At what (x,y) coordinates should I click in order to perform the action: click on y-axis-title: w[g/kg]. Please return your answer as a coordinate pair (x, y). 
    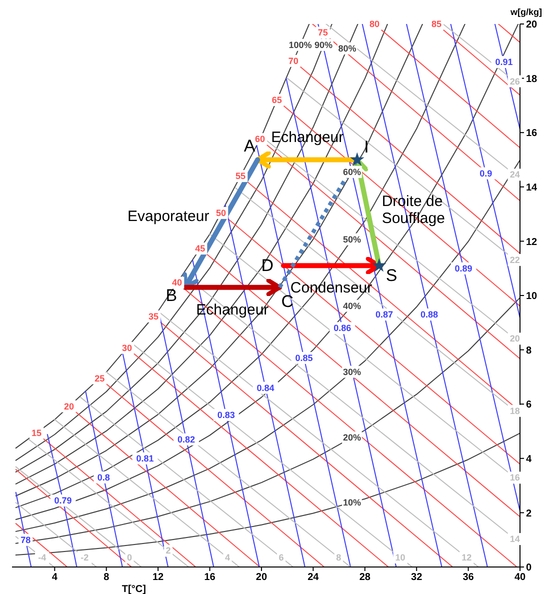
    Looking at the image, I should click on (526, 12).